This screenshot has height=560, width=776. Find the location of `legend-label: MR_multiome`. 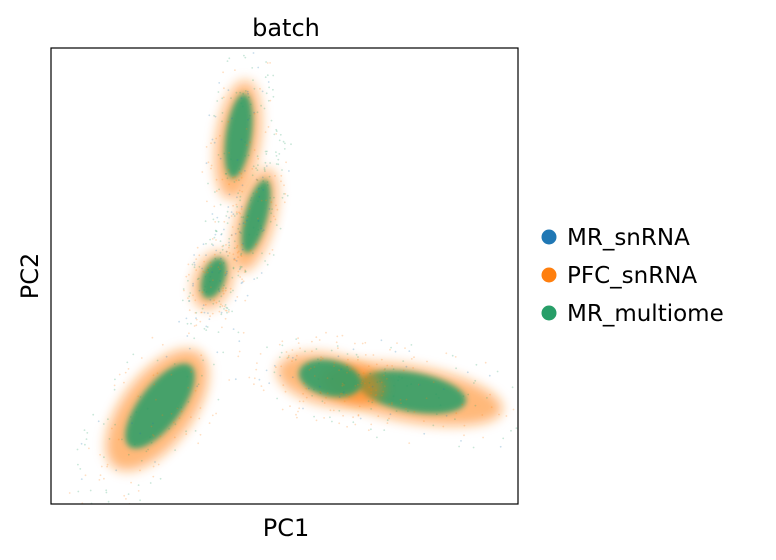

legend-label: MR_multiome is located at coordinates (645, 314).